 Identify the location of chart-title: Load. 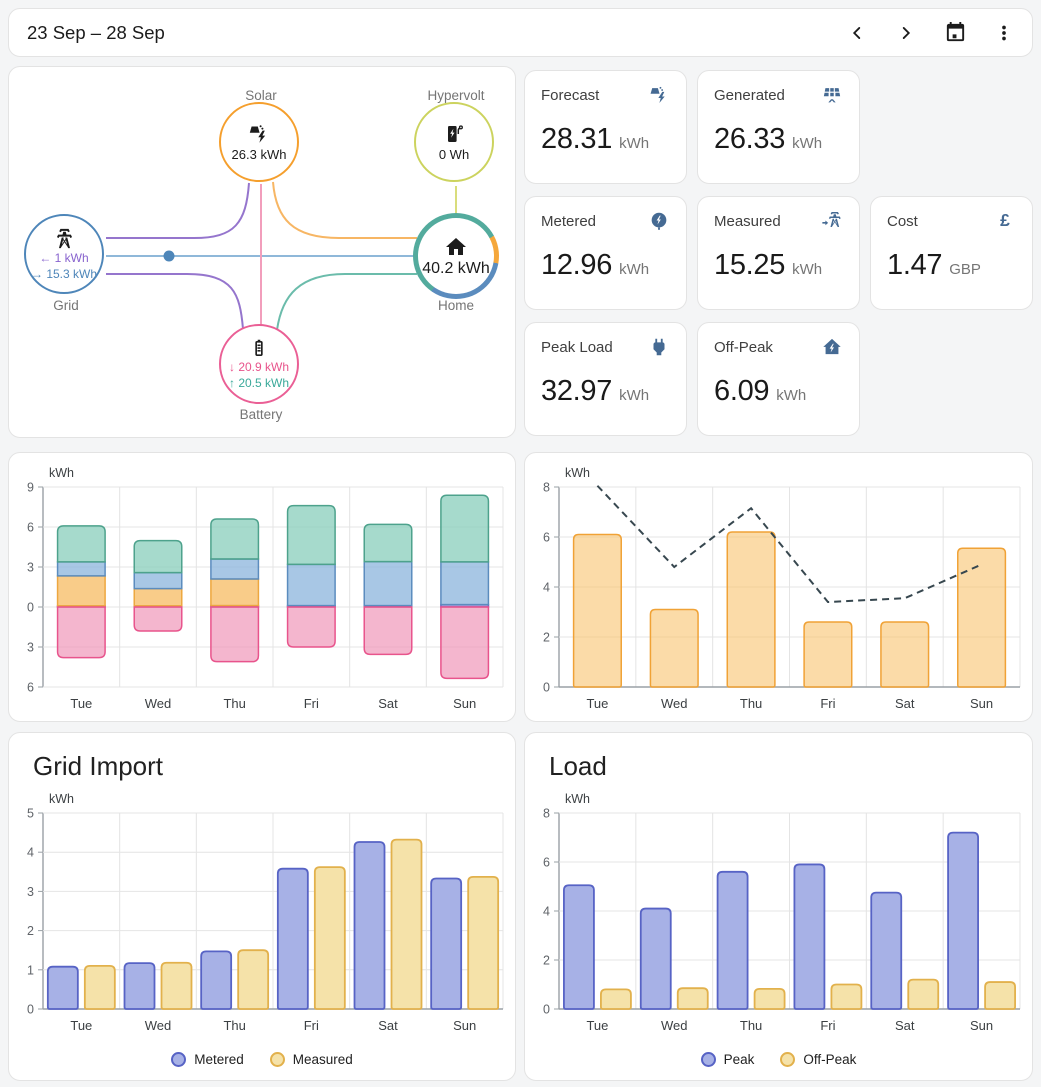
(578, 766).